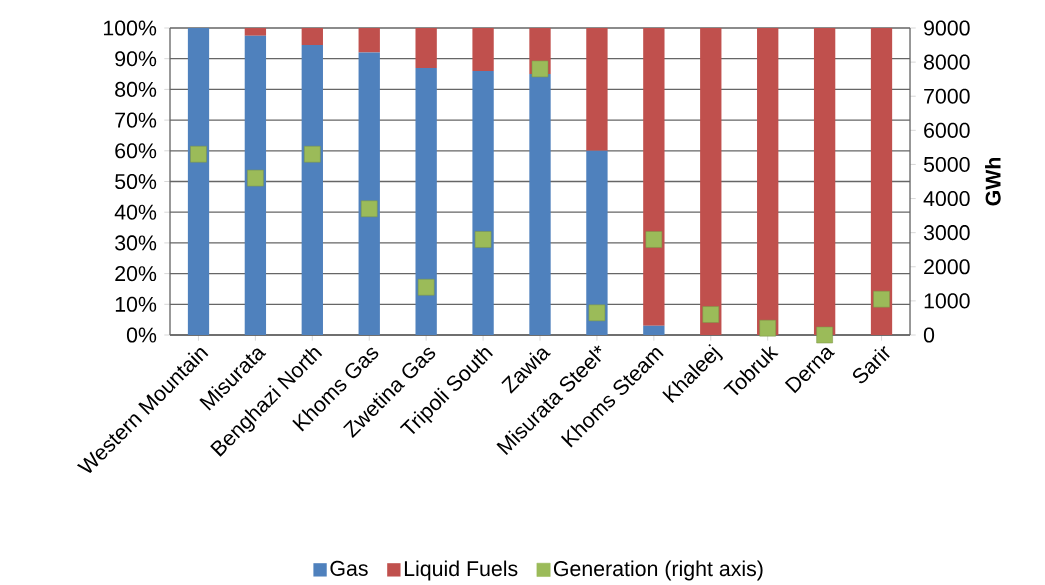 The width and height of the screenshot is (1045, 585). I want to click on y-tick-label: 10%, so click(136, 304).